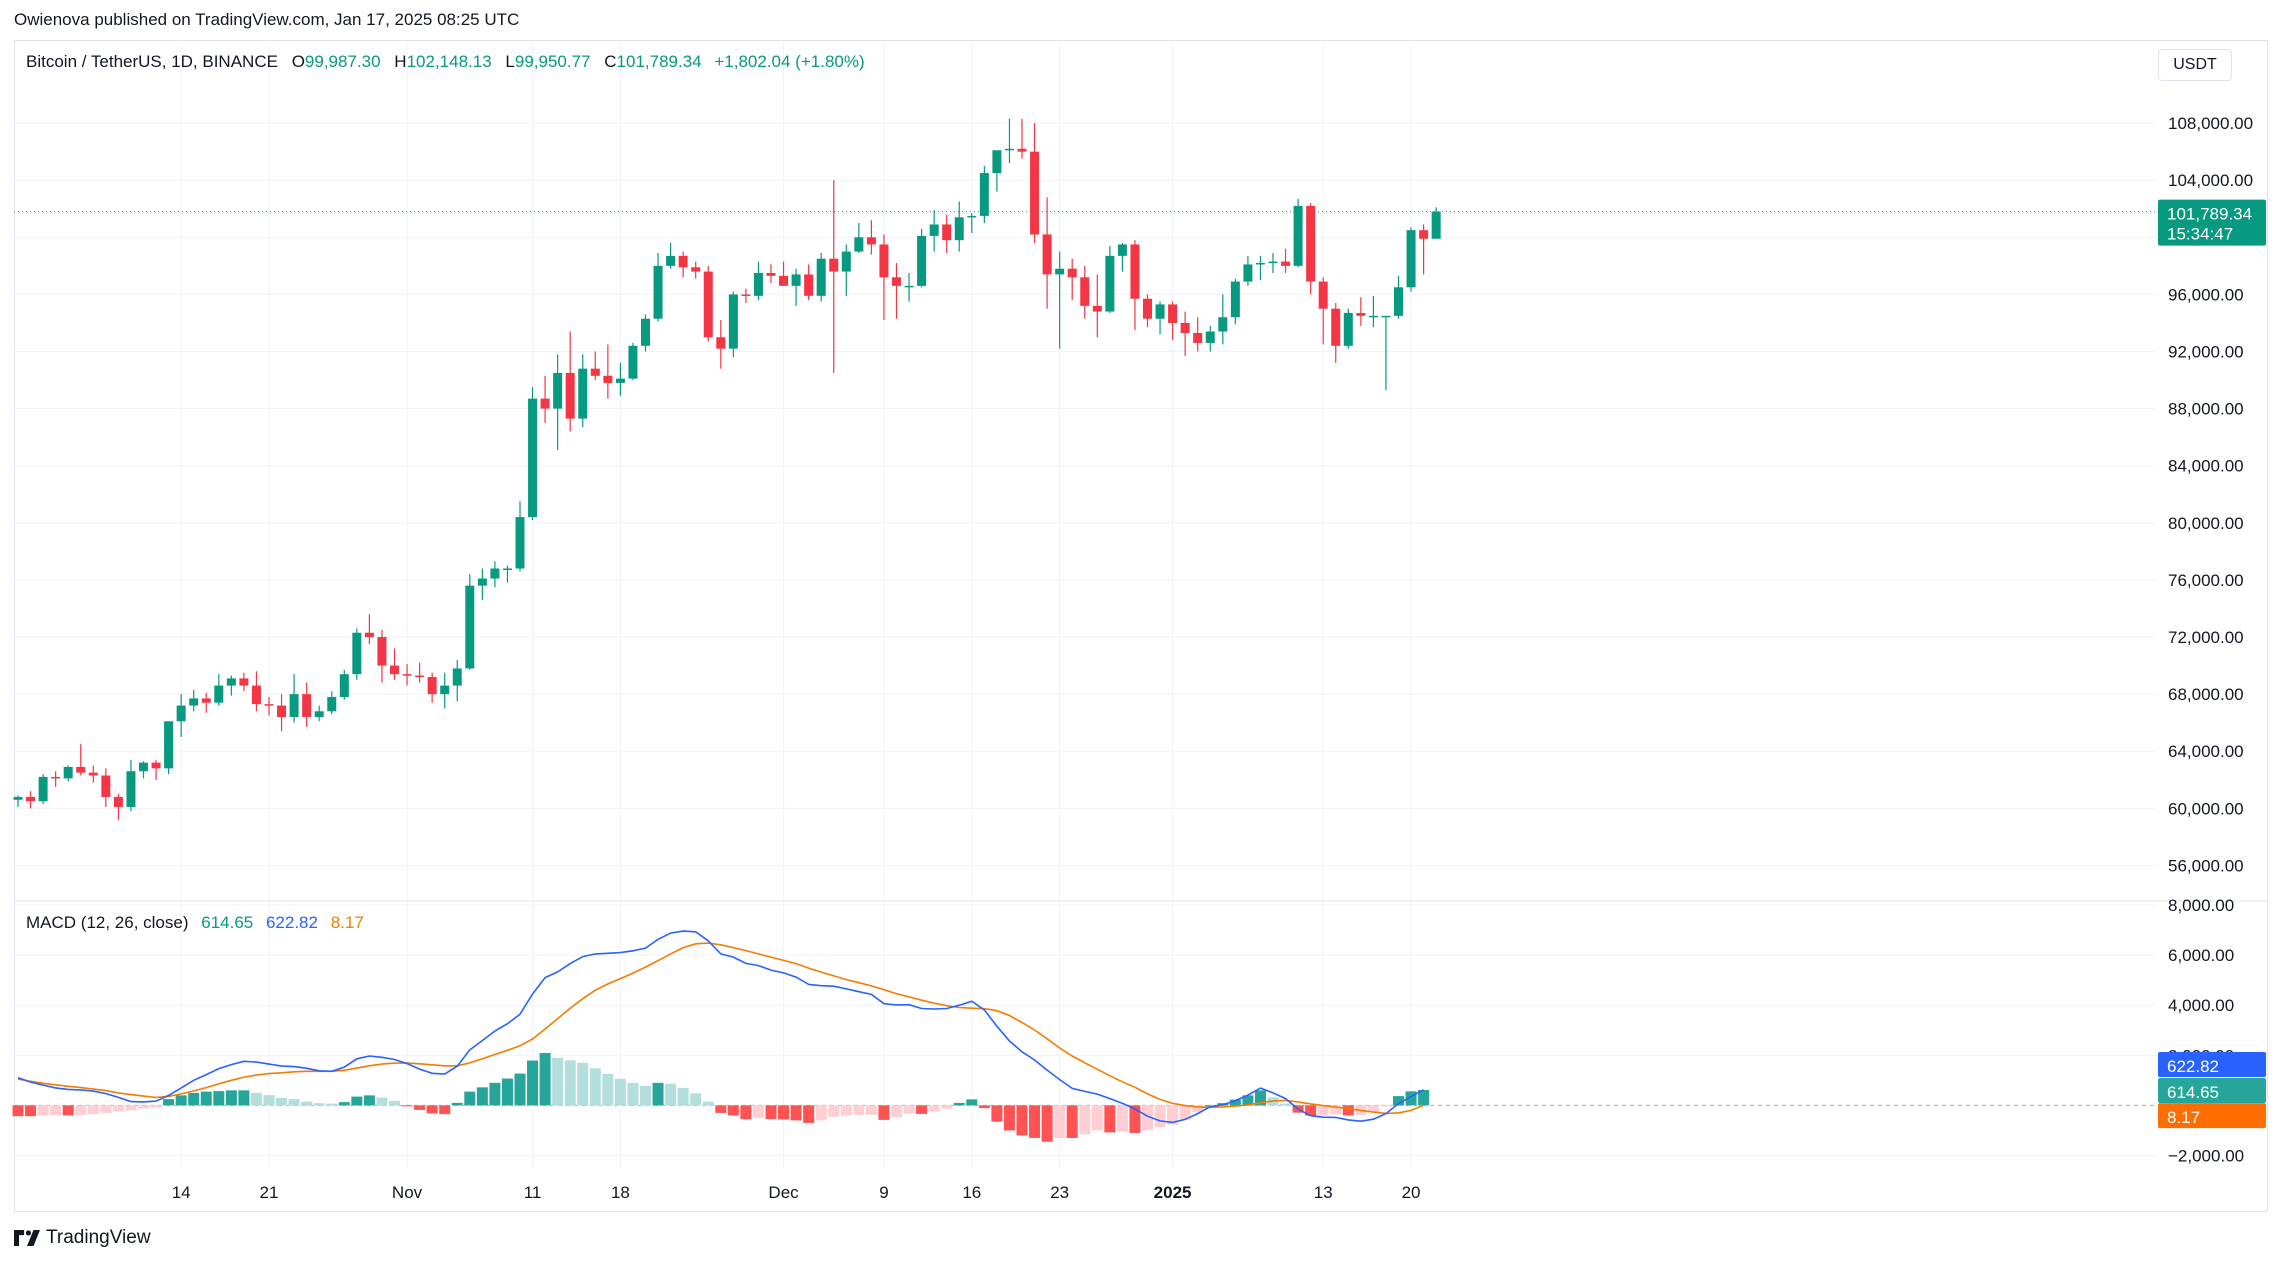 The width and height of the screenshot is (2283, 1265). What do you see at coordinates (2195, 65) in the screenshot?
I see `currency-button: USDT` at bounding box center [2195, 65].